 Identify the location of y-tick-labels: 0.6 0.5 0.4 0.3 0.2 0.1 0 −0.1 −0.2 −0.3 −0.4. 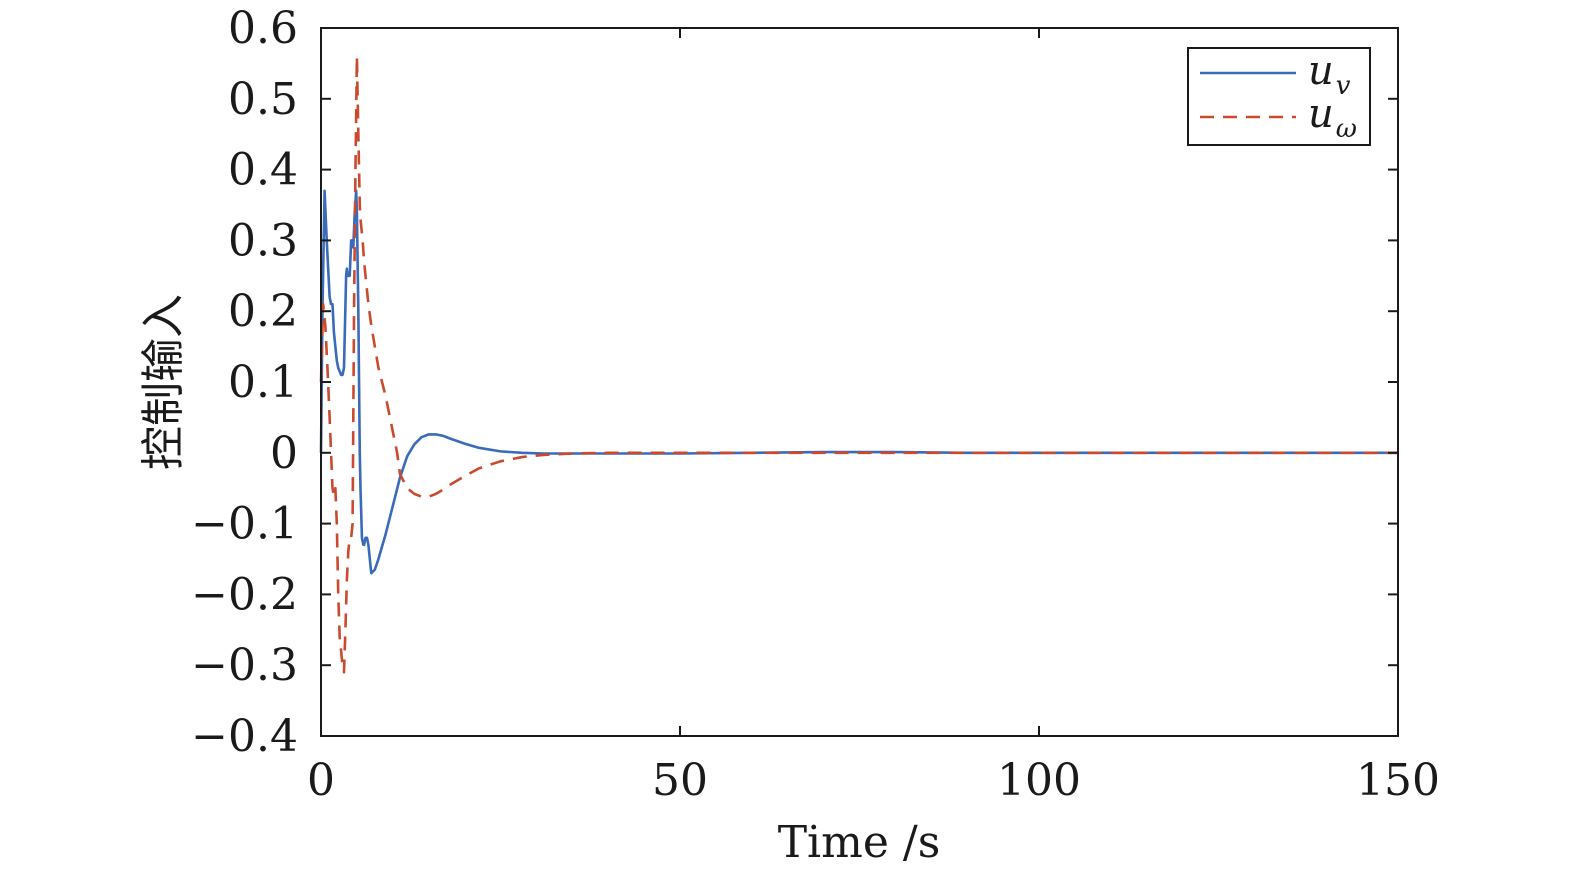
(244, 382).